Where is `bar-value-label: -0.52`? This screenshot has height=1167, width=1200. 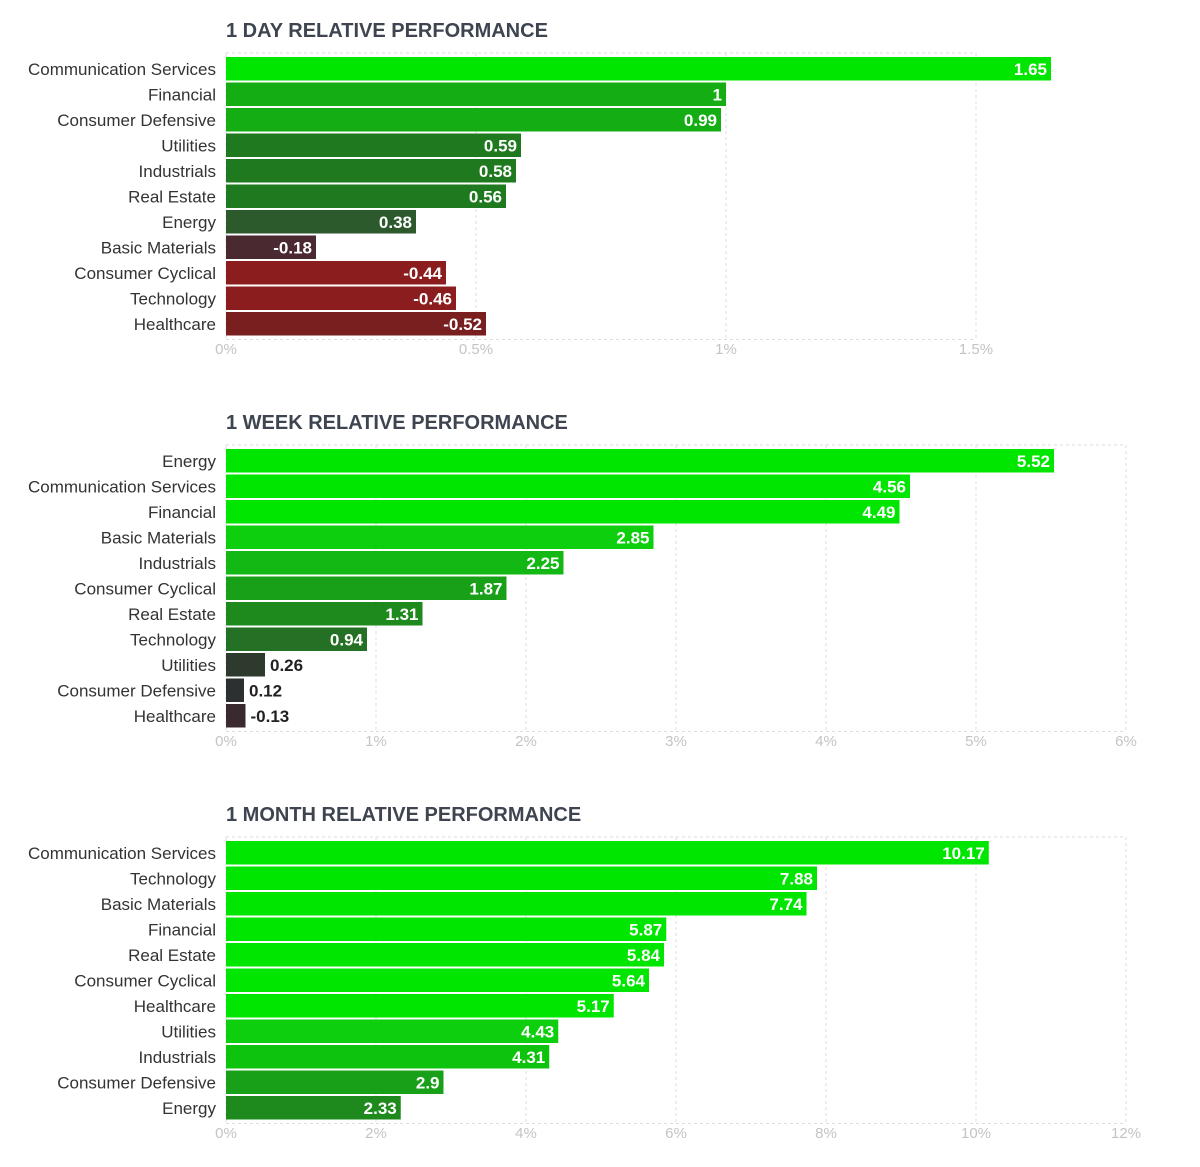
bar-value-label: -0.52 is located at coordinates (462, 324).